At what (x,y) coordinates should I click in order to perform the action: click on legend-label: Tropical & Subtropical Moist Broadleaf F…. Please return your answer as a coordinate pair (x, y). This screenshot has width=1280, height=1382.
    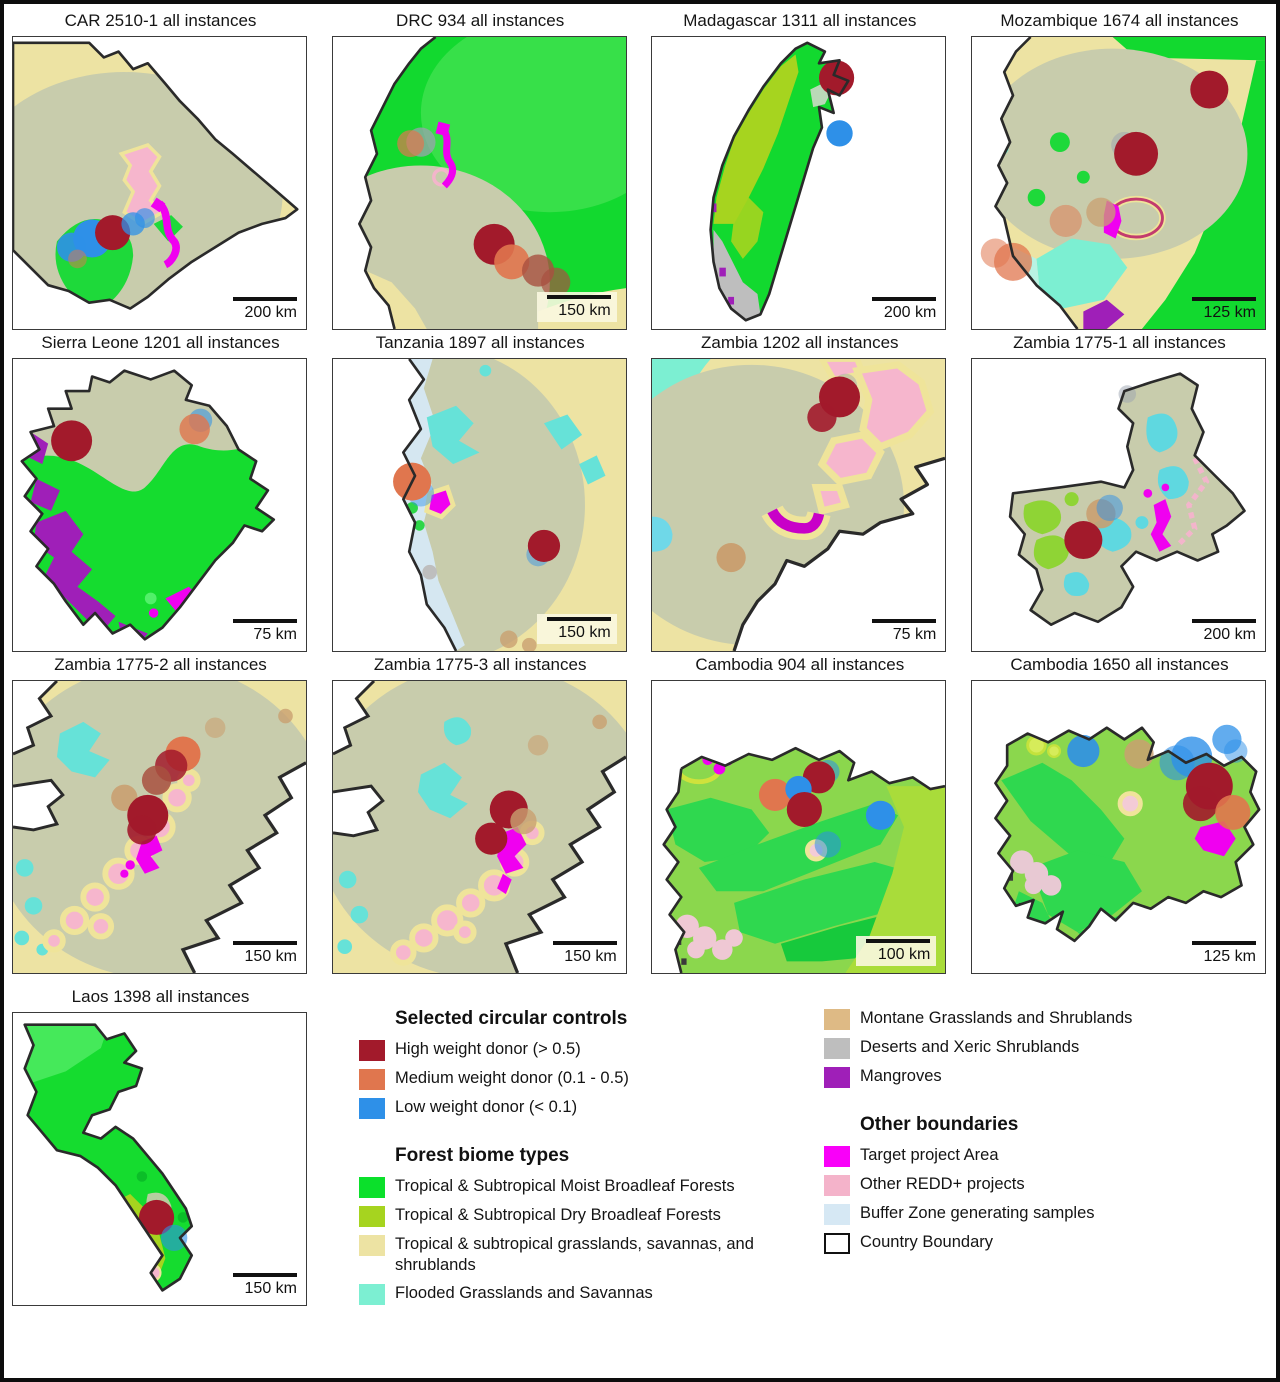
    Looking at the image, I should click on (565, 1186).